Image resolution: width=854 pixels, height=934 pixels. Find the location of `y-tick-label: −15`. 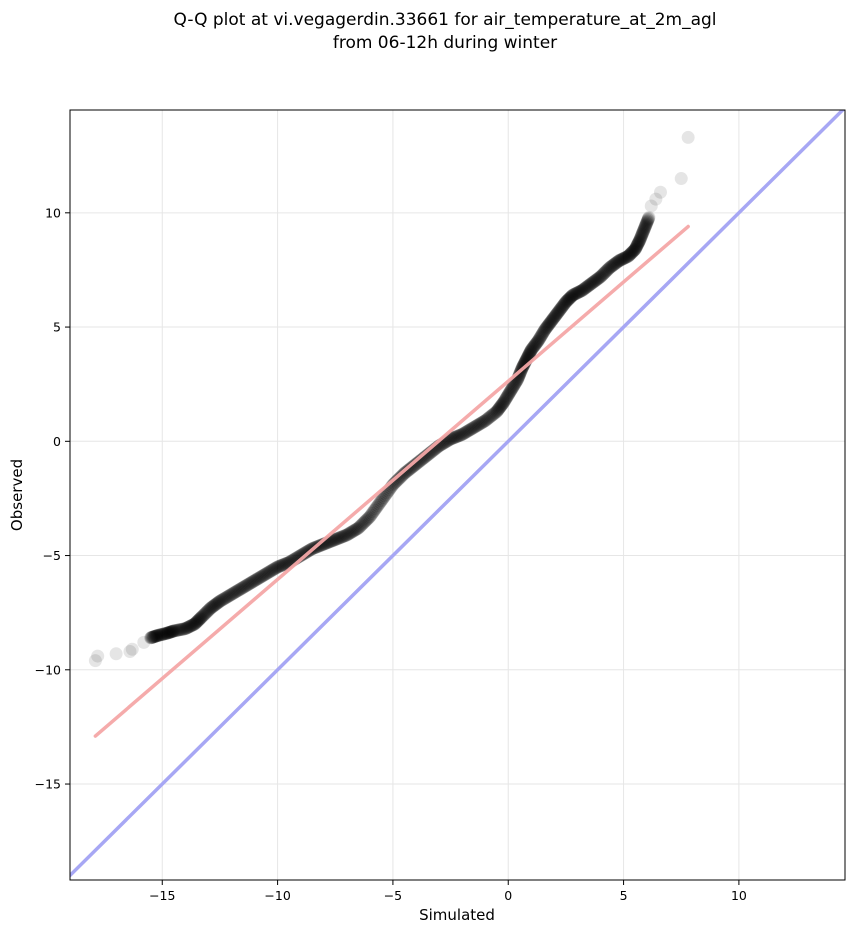

y-tick-label: −15 is located at coordinates (48, 784).